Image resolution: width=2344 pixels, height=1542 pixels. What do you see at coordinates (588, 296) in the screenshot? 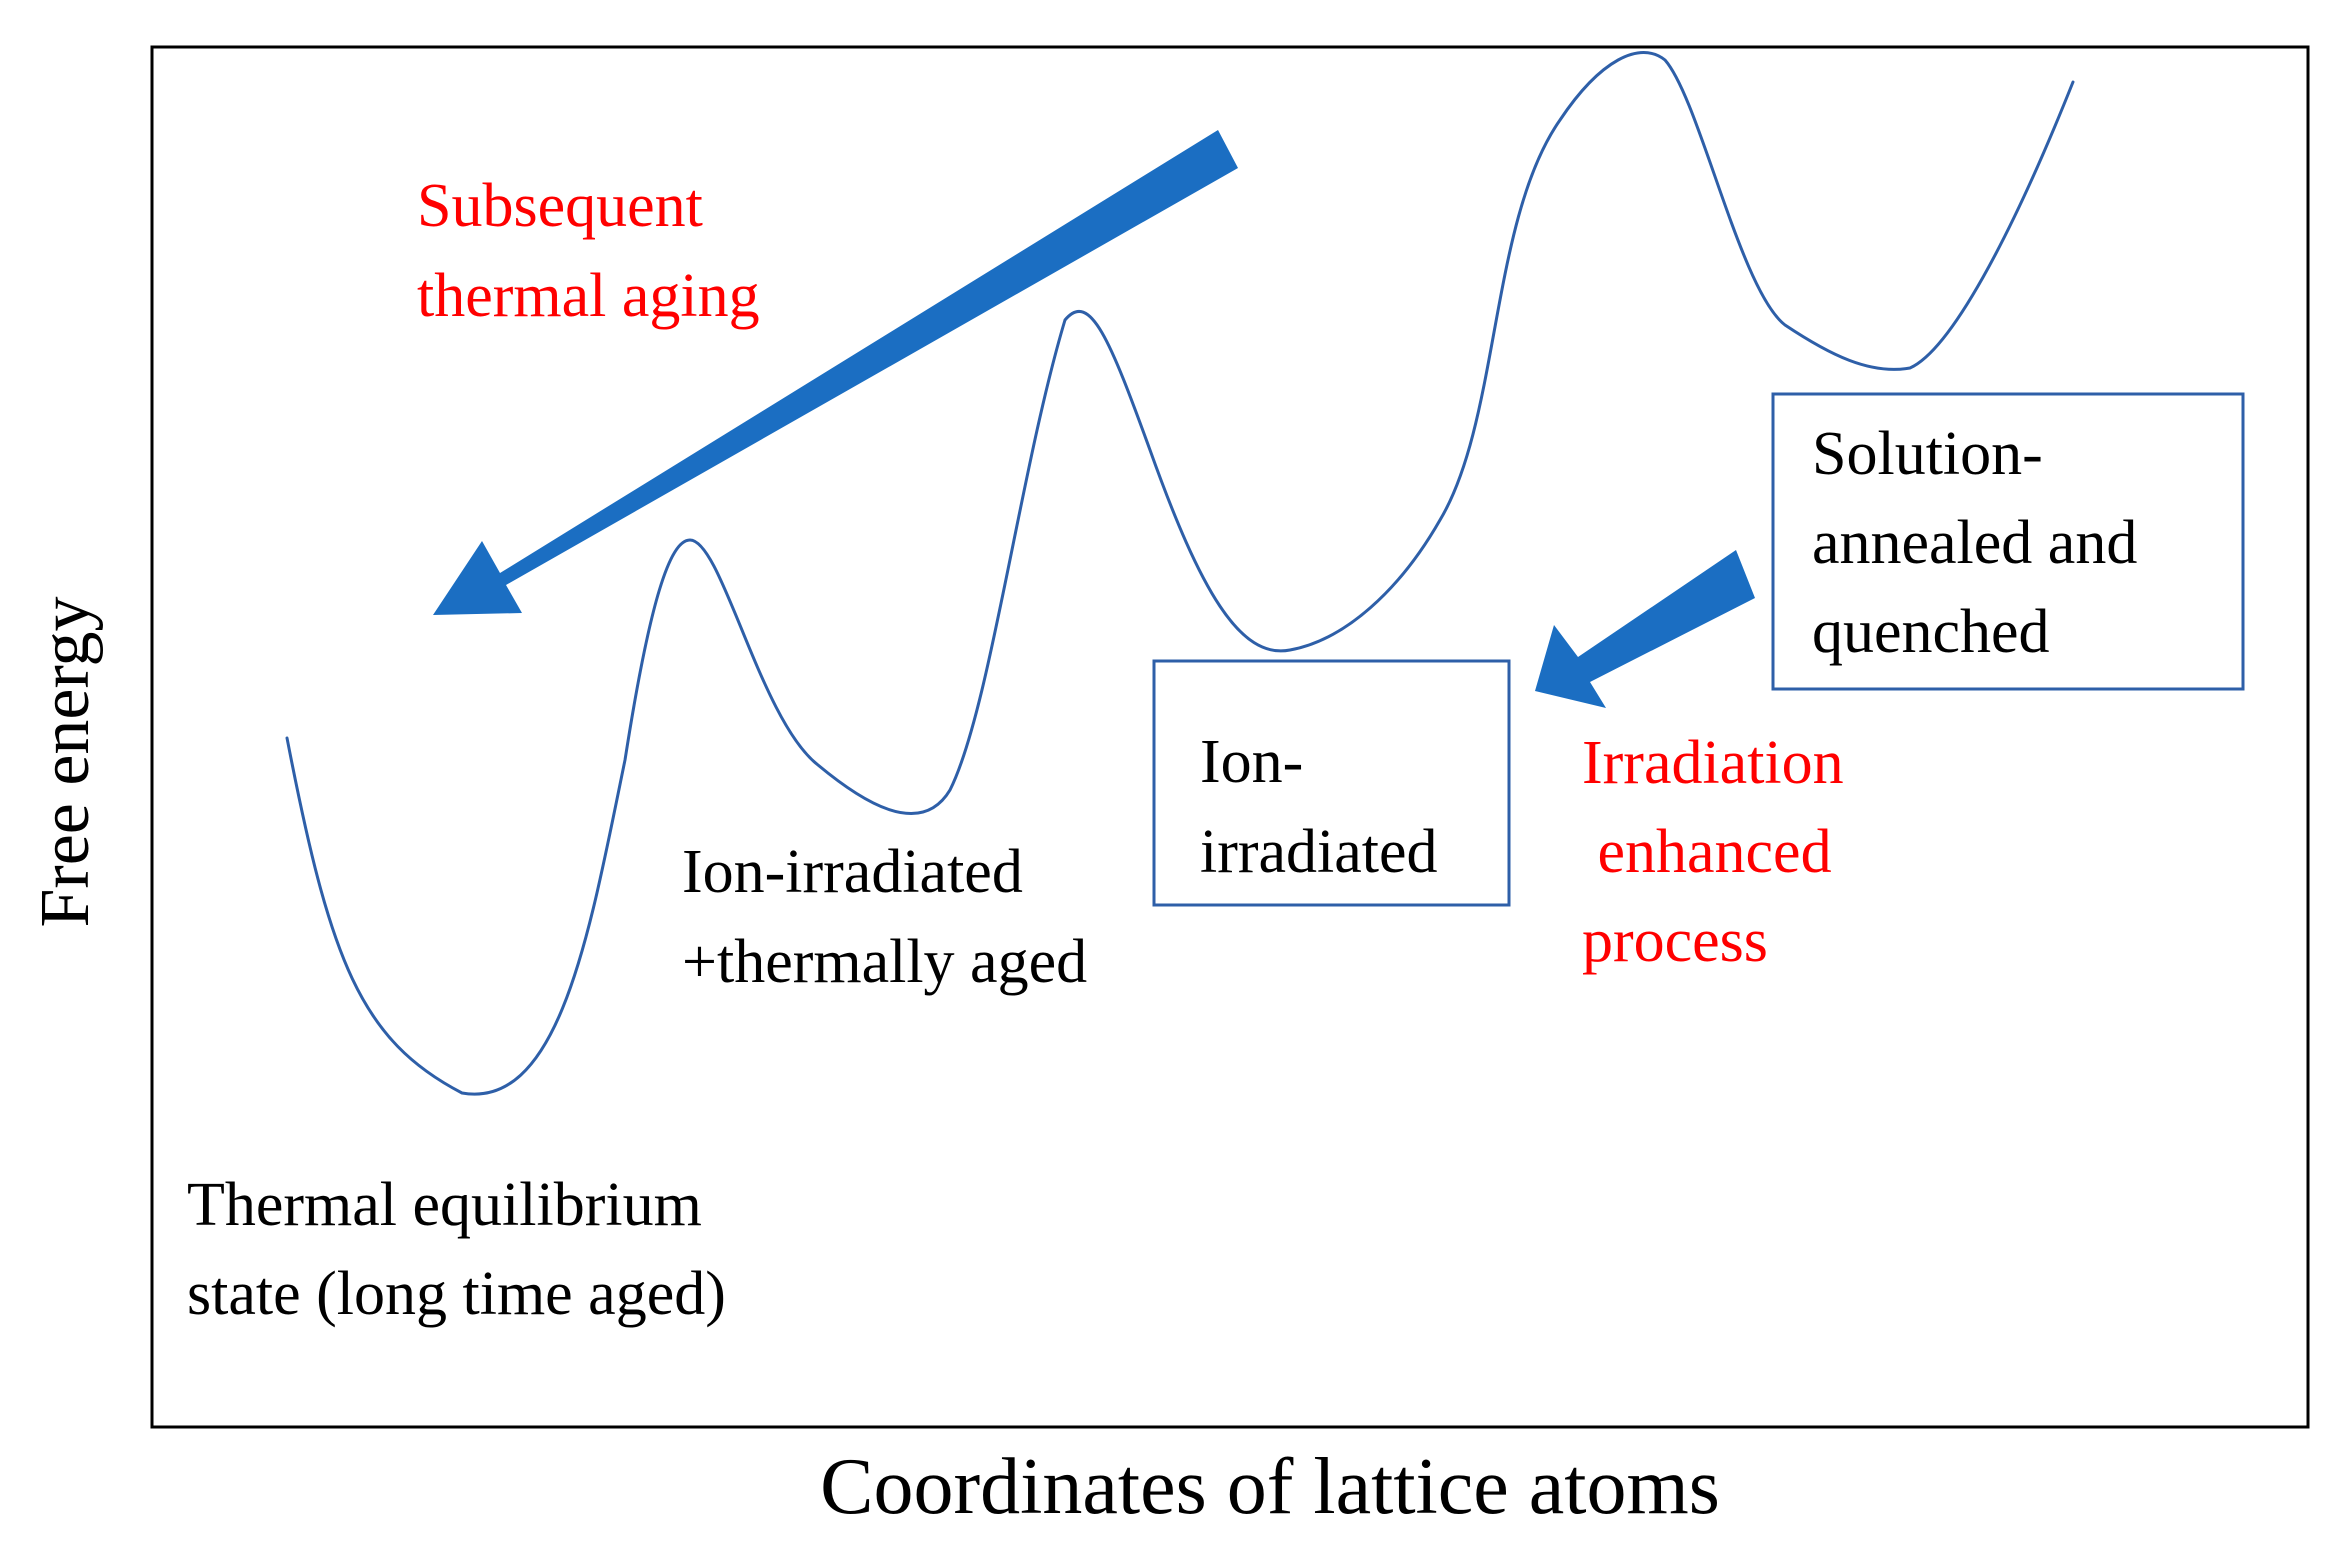
I see `thermal-aging-label-line: thermal aging` at bounding box center [588, 296].